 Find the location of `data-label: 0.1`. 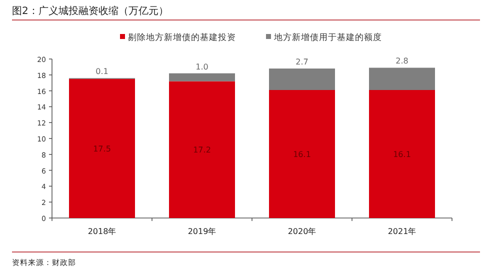

data-label: 0.1 is located at coordinates (102, 71).